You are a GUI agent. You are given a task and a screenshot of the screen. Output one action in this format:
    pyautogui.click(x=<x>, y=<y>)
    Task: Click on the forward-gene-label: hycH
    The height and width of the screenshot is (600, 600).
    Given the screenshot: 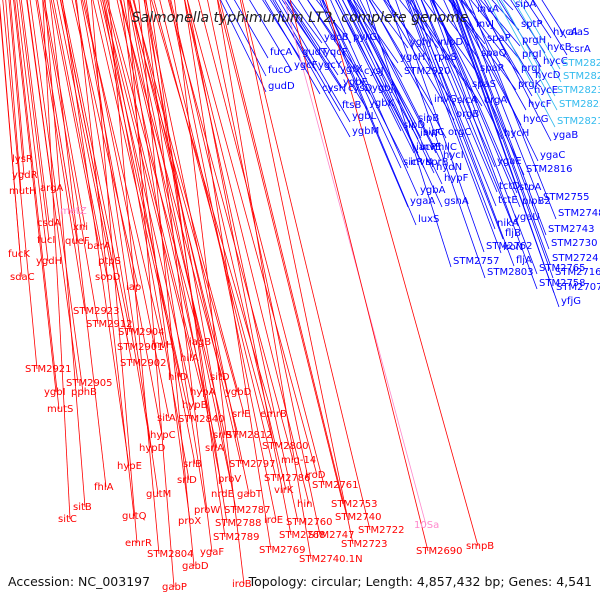 What is the action you would take?
    pyautogui.click(x=516, y=133)
    